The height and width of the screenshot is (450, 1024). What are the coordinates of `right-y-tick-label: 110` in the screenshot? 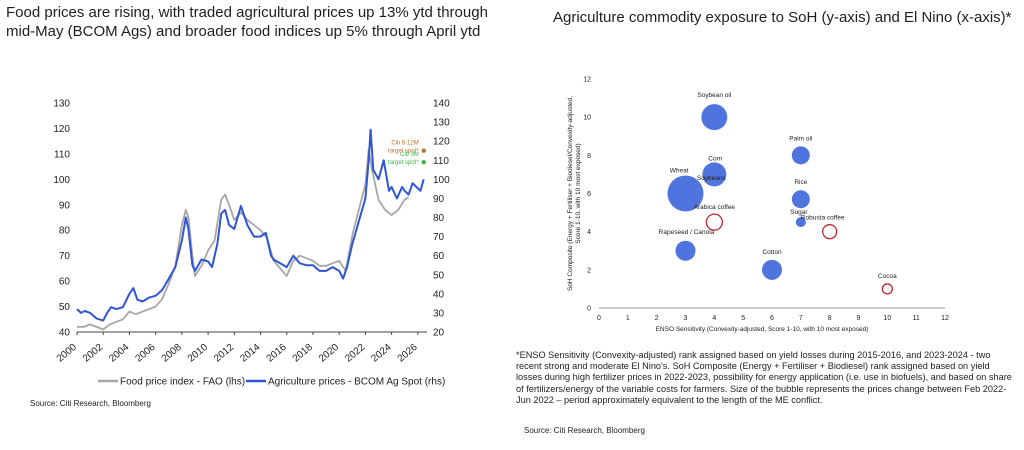 It's located at (441, 161).